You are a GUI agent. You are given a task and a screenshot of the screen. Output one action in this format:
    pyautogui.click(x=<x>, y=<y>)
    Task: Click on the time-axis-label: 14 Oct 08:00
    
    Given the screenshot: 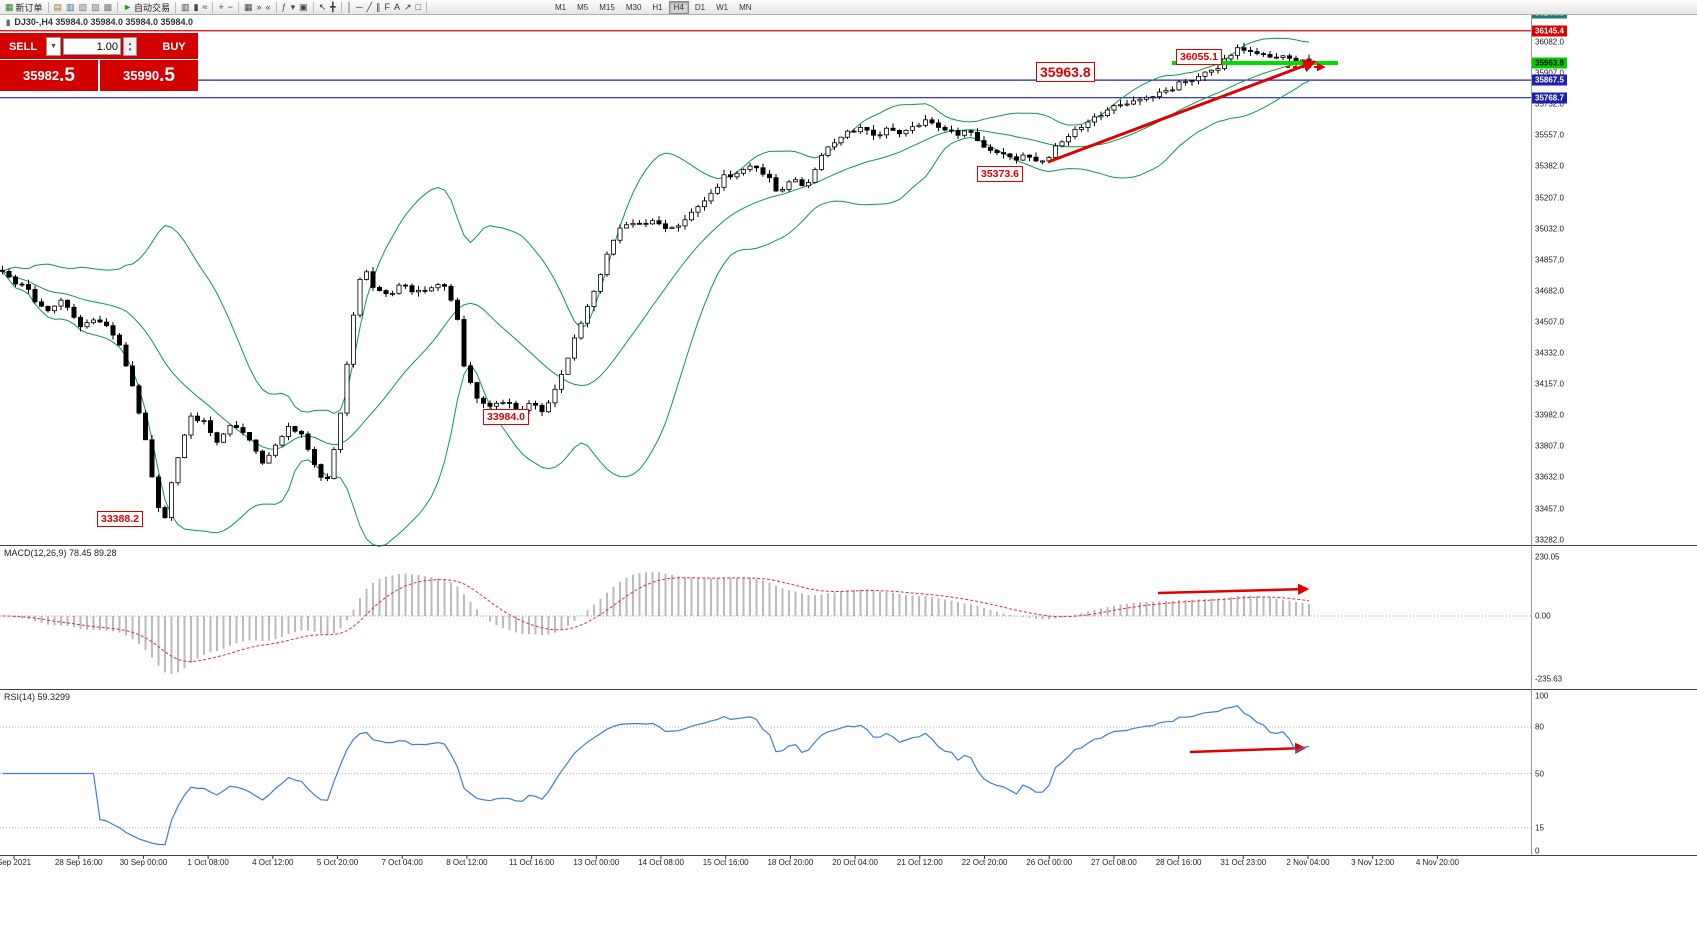 What is the action you would take?
    pyautogui.click(x=661, y=862)
    